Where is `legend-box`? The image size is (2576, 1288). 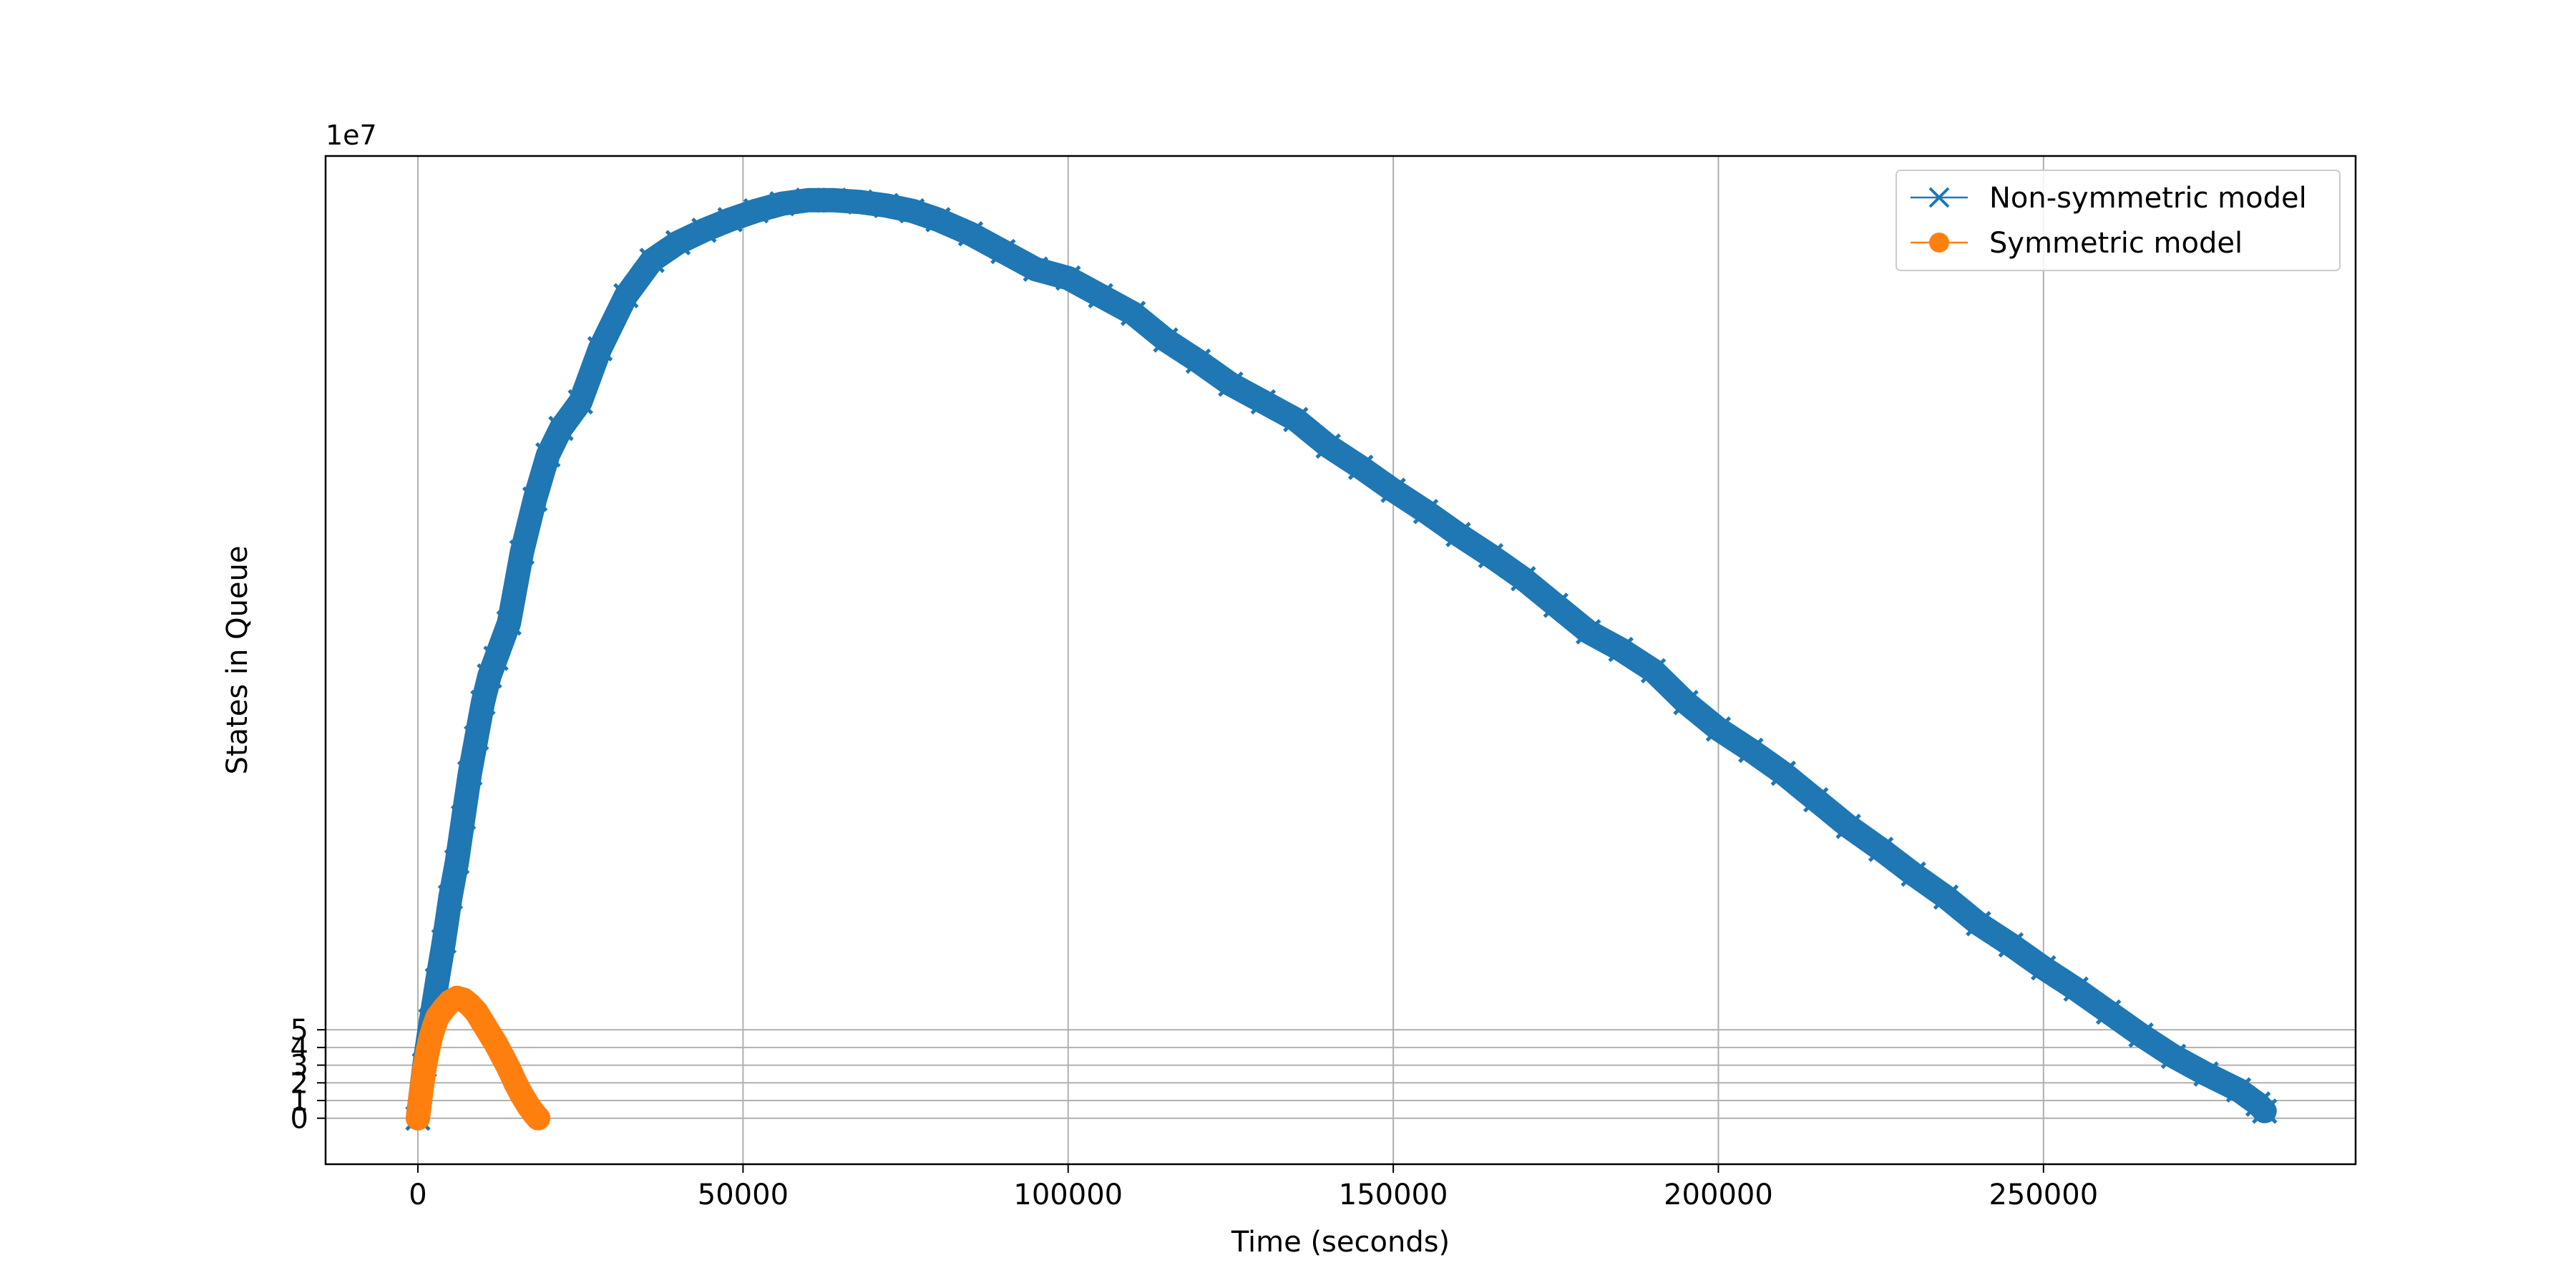 legend-box is located at coordinates (2118, 220).